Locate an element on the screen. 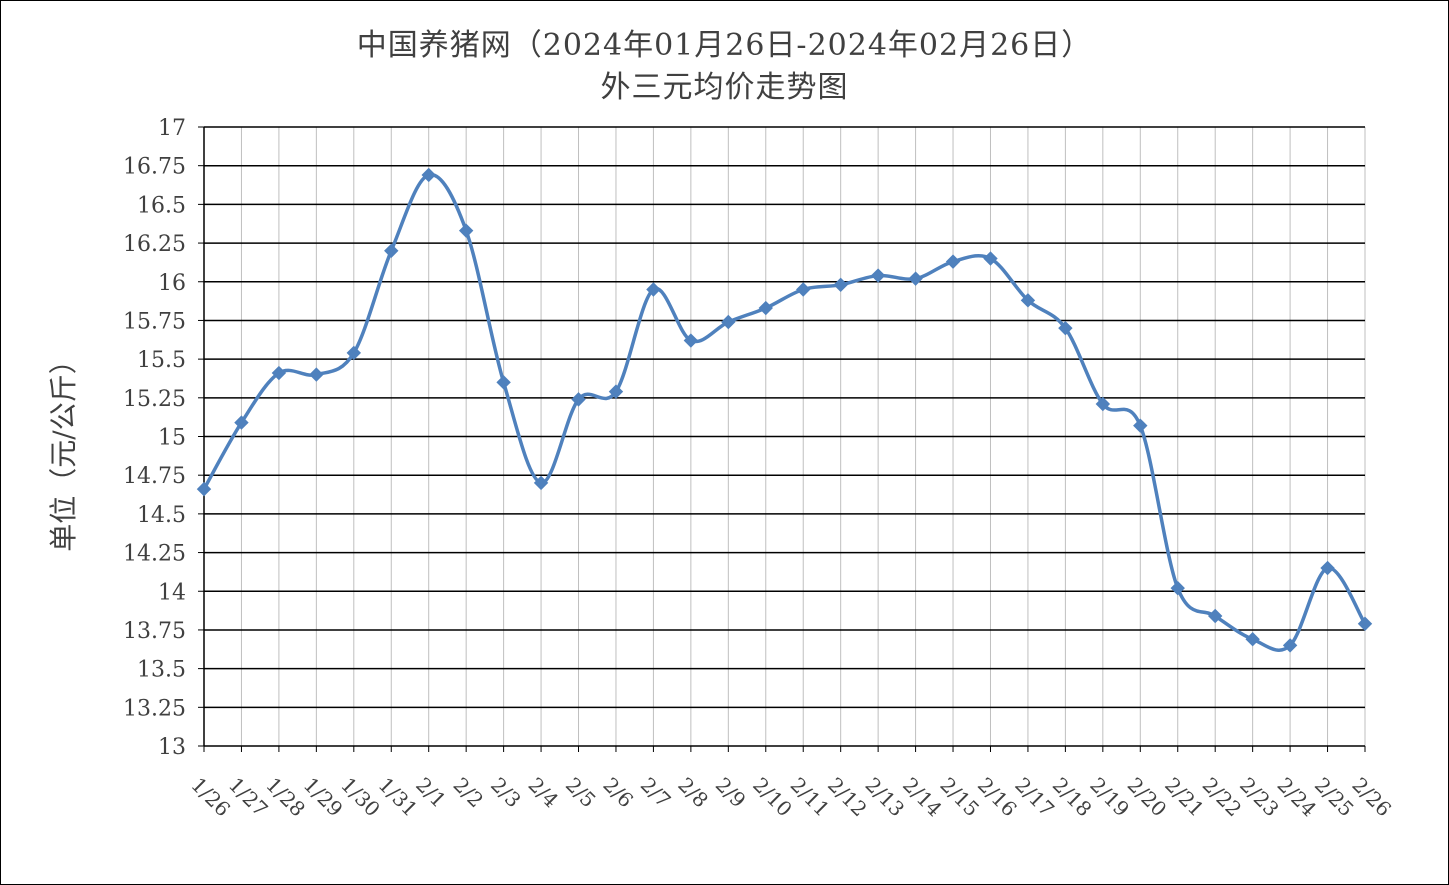 This screenshot has height=885, width=1449. x-tick-label: 2/11 is located at coordinates (810, 797).